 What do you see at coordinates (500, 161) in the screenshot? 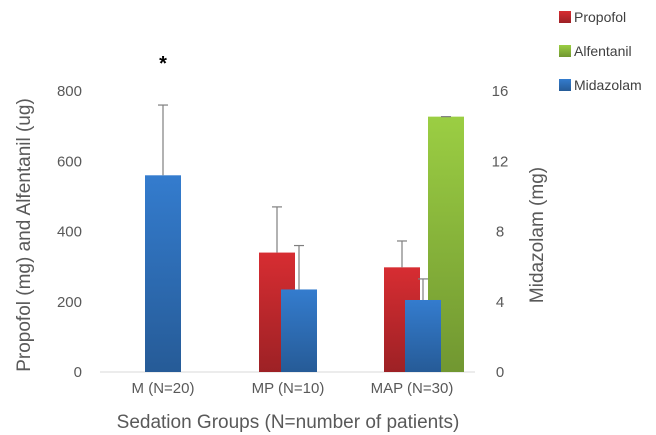
I see `y2-tick-label: 12` at bounding box center [500, 161].